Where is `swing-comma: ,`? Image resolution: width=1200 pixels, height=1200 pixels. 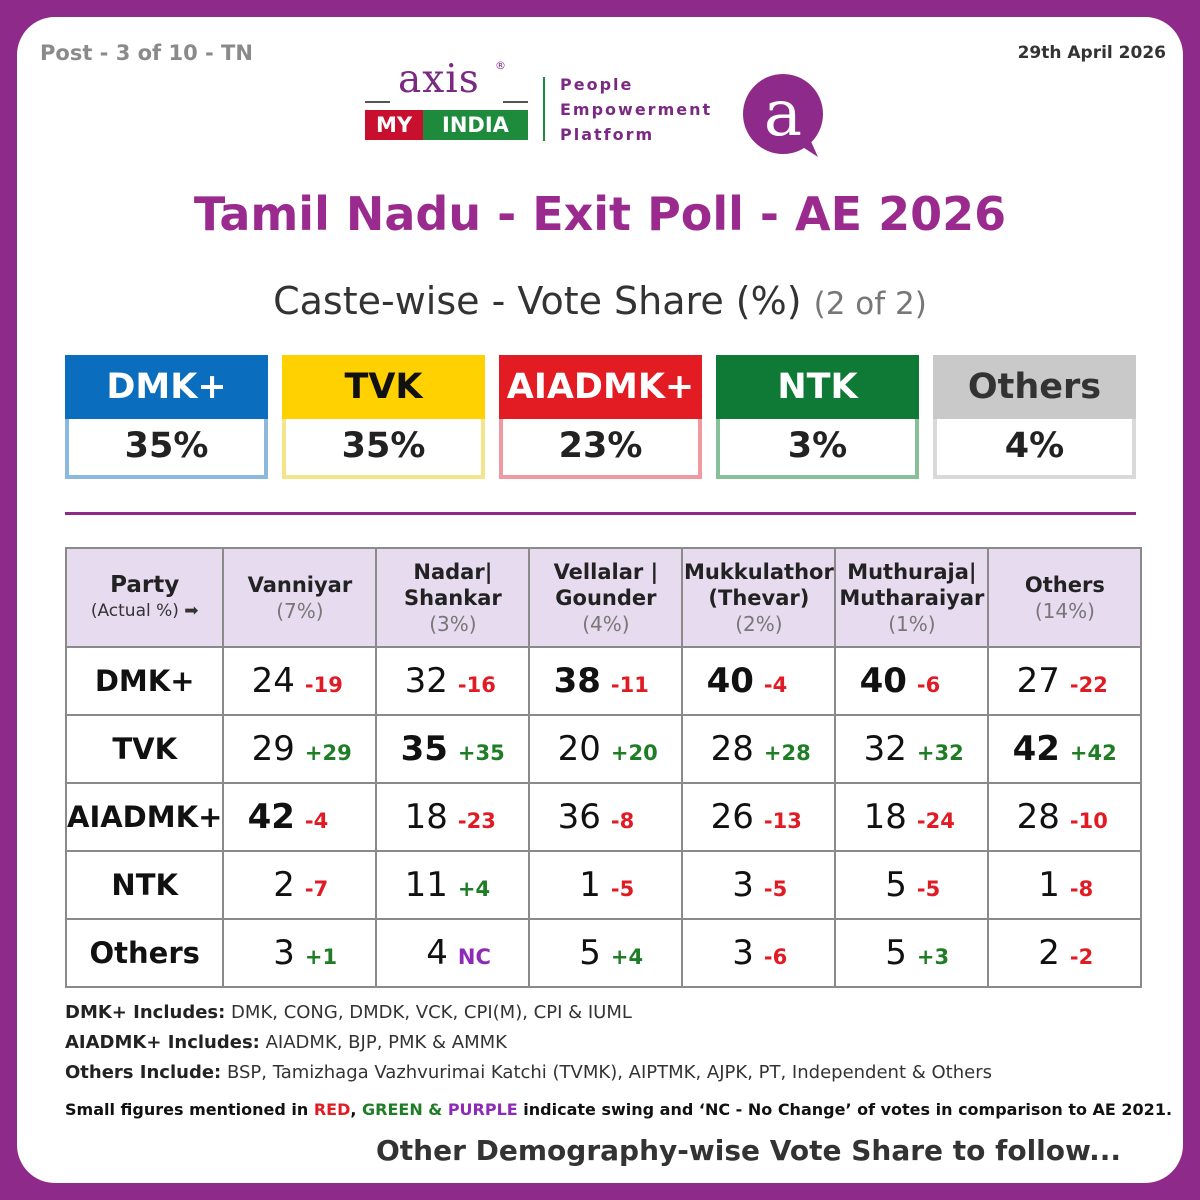
swing-comma: , is located at coordinates (356, 1109).